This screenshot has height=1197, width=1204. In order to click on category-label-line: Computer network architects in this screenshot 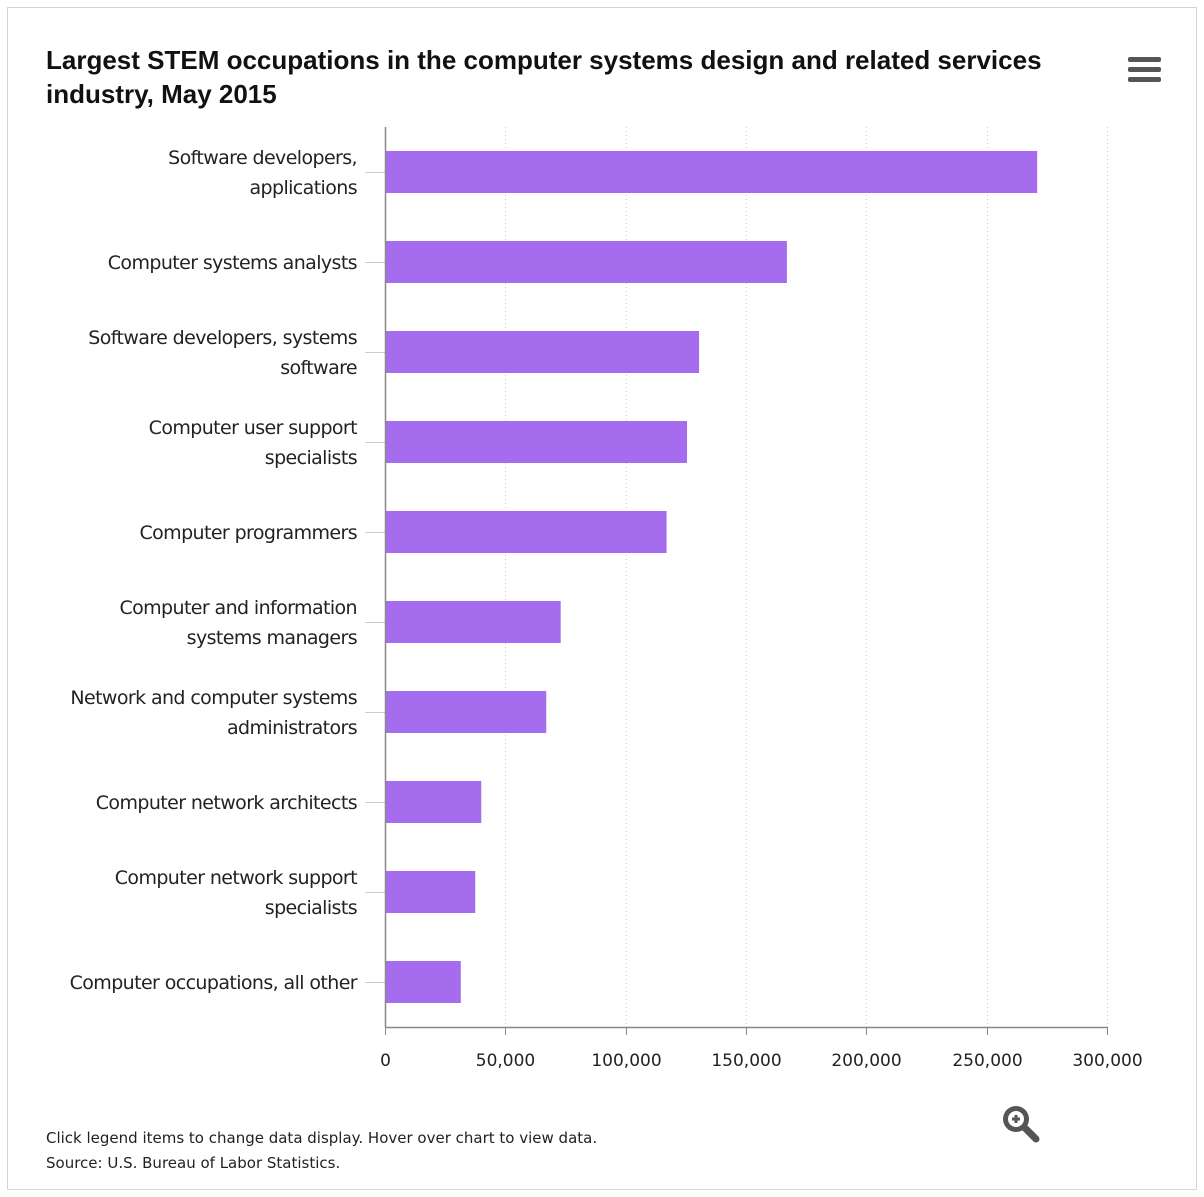, I will do `click(226, 803)`.